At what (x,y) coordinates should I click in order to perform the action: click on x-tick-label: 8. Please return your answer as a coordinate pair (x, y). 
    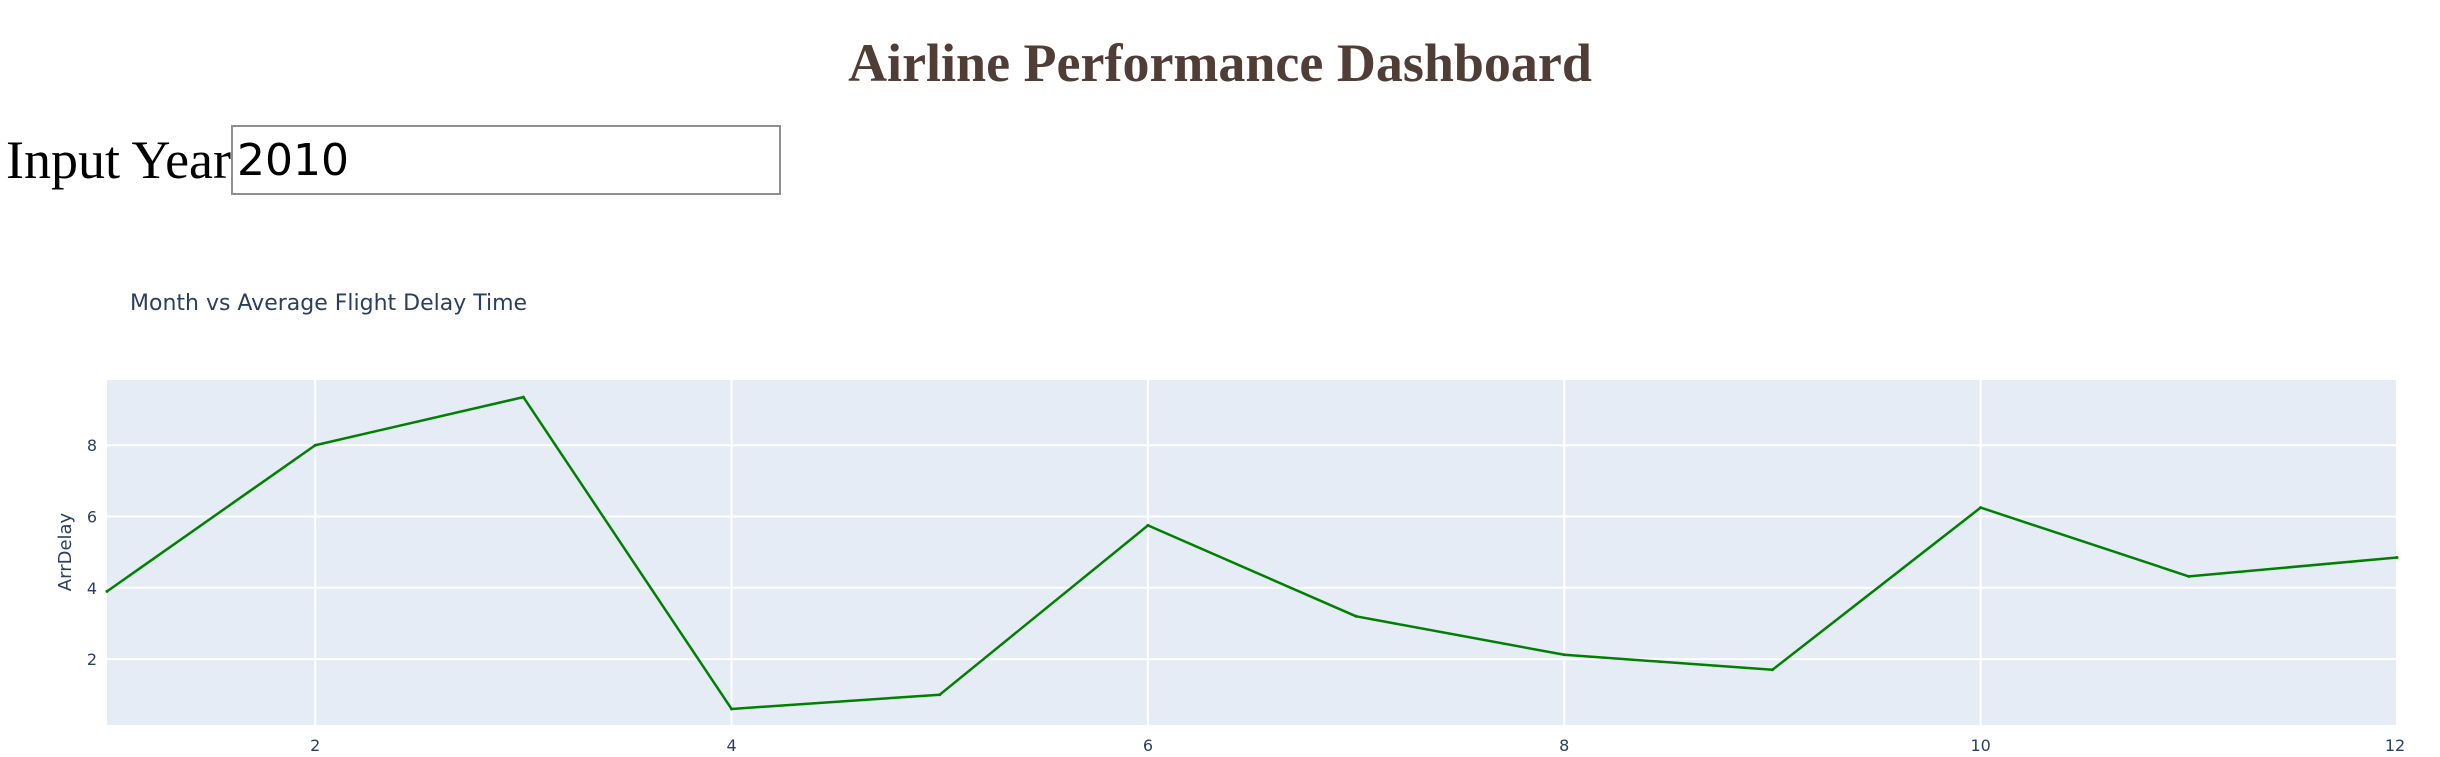
    Looking at the image, I should click on (1564, 745).